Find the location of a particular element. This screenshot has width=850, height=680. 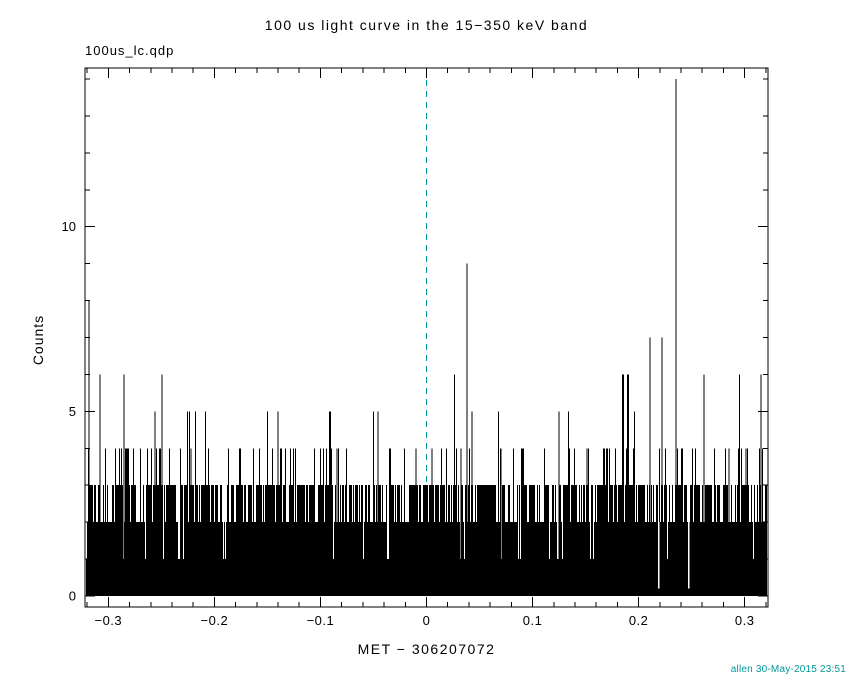

credit-text: allen 30-May-2015 23:51 is located at coordinates (788, 669).